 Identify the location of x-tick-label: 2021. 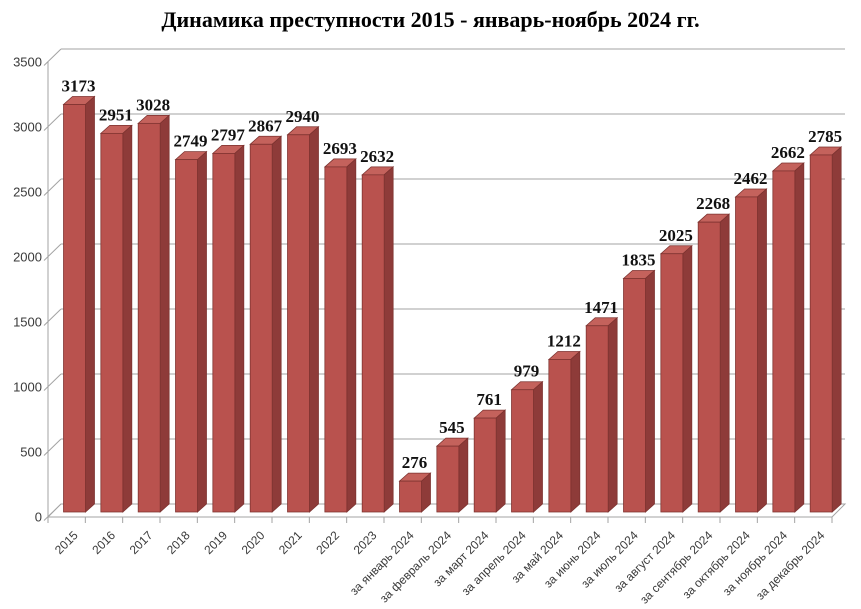
(290, 542).